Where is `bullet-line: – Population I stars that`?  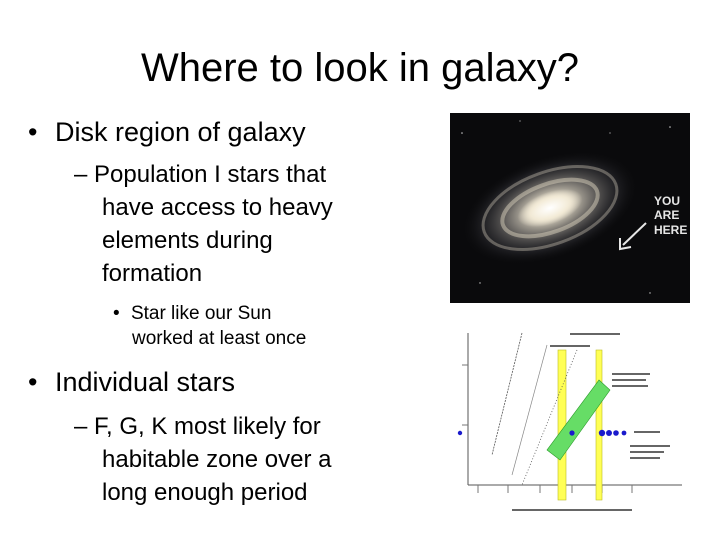 bullet-line: – Population I stars that is located at coordinates (203, 174).